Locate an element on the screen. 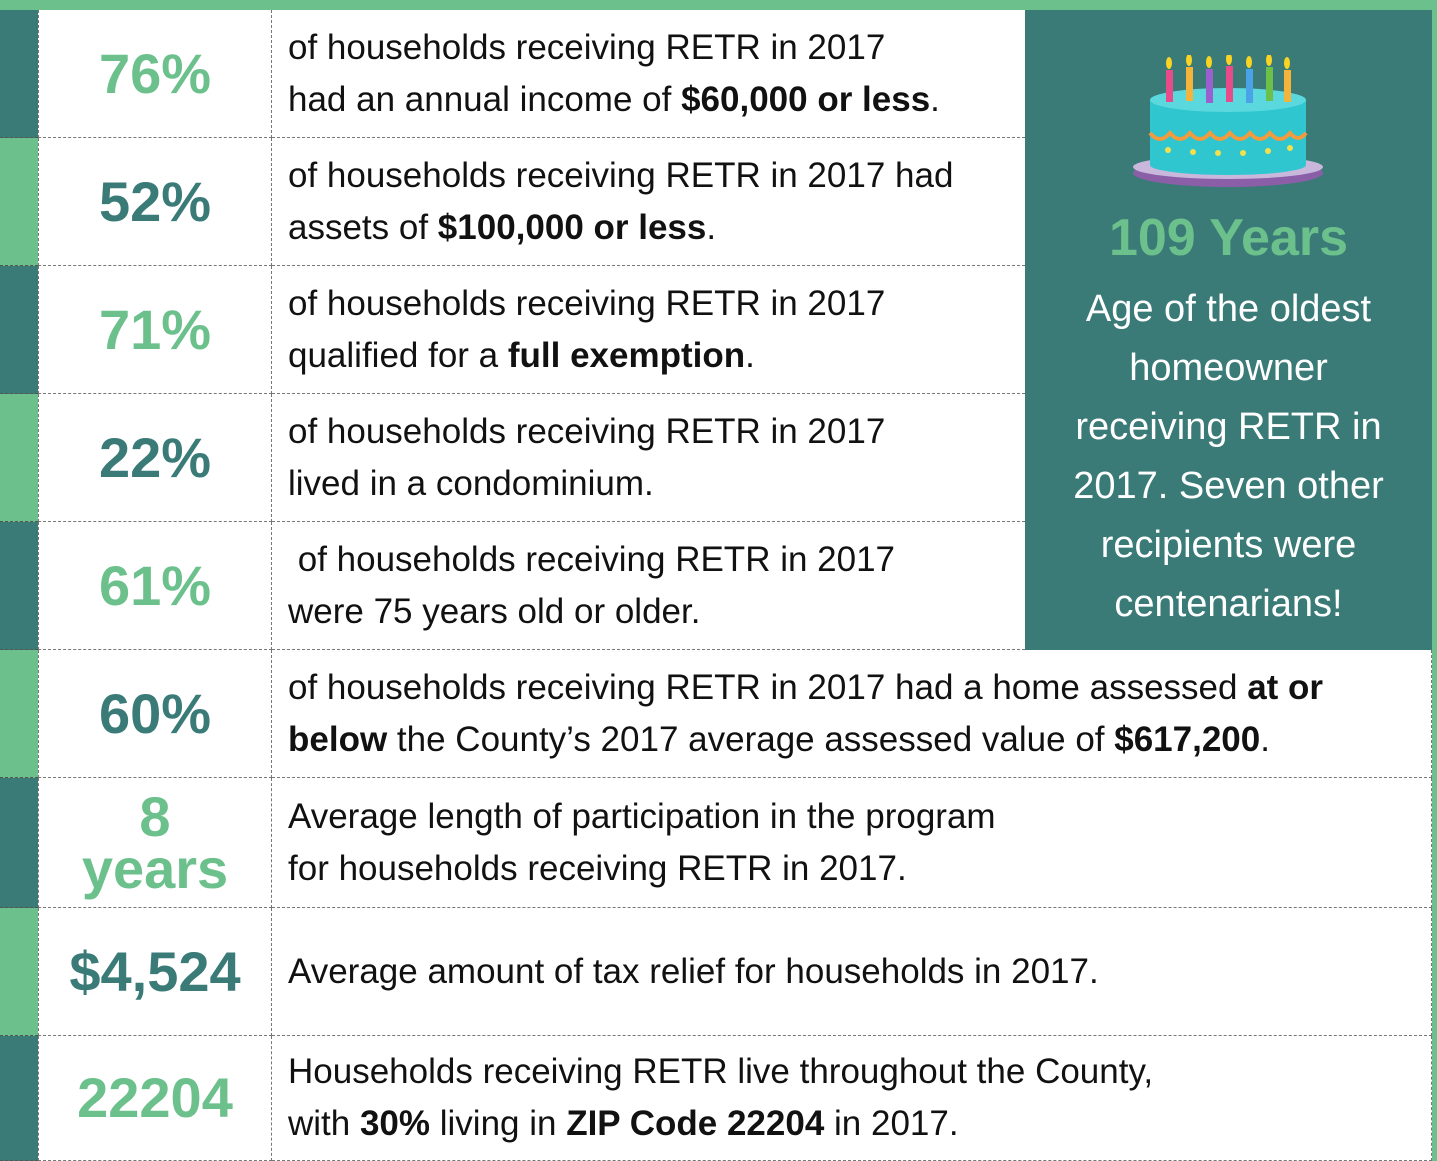  text-segment: with is located at coordinates (324, 1123).